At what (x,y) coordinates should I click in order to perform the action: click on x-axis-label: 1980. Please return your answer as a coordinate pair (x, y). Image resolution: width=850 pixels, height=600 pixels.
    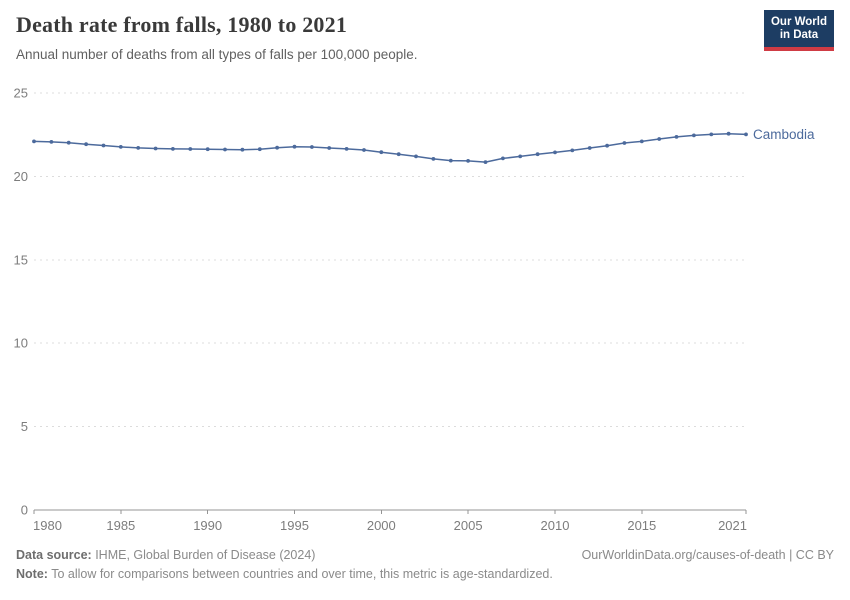
    Looking at the image, I should click on (47, 525).